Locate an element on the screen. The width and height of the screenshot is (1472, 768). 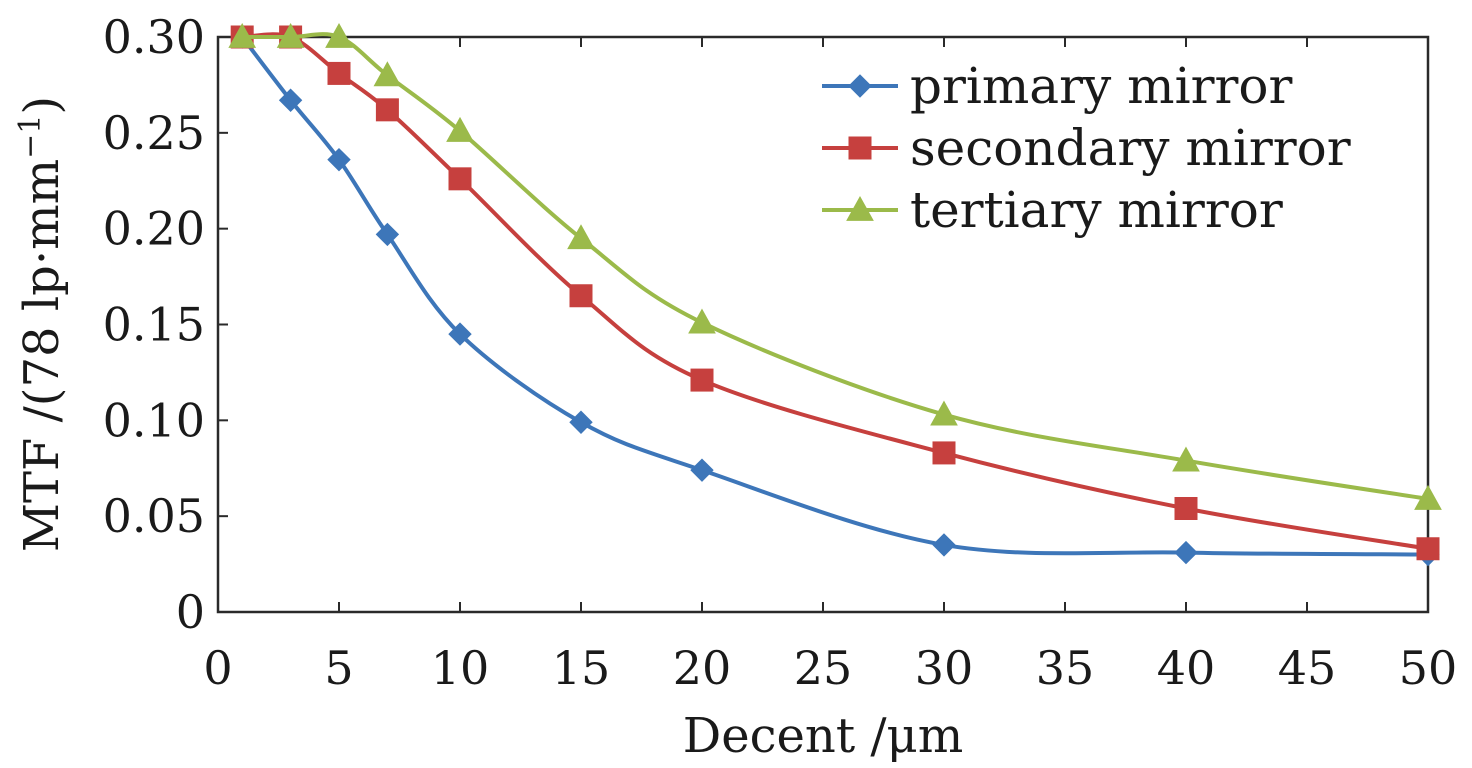
y-tick-label: 0.20 is located at coordinates (154, 229).